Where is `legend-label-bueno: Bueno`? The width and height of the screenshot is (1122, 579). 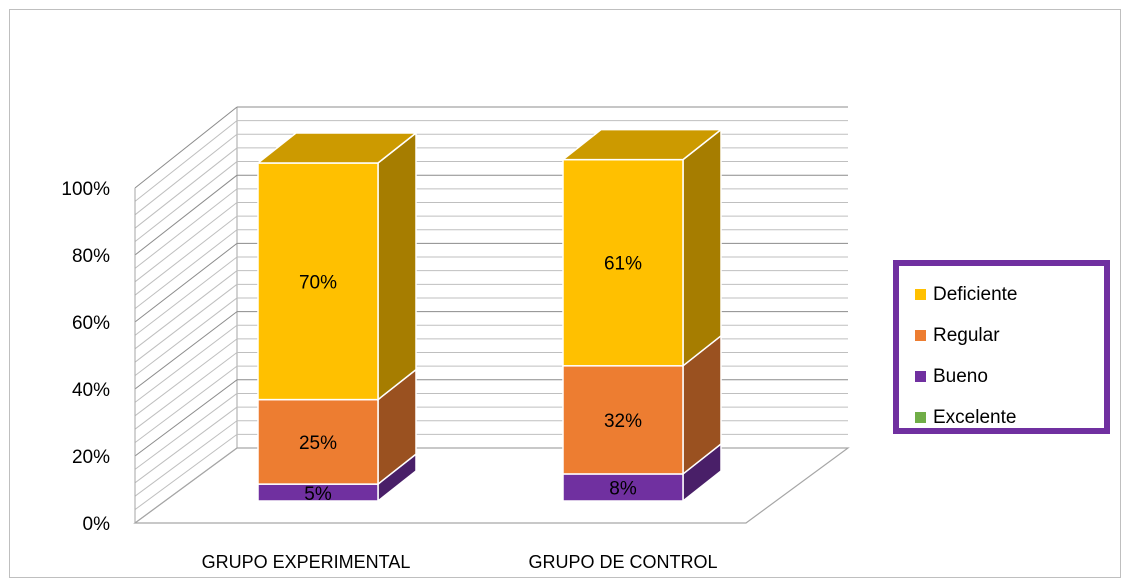 legend-label-bueno: Bueno is located at coordinates (960, 376).